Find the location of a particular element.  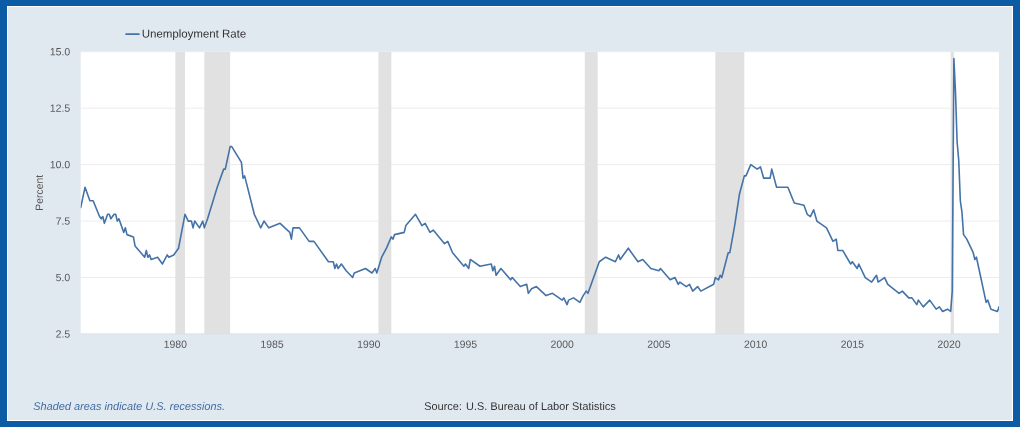

x-tick-label: 2000 is located at coordinates (562, 344).